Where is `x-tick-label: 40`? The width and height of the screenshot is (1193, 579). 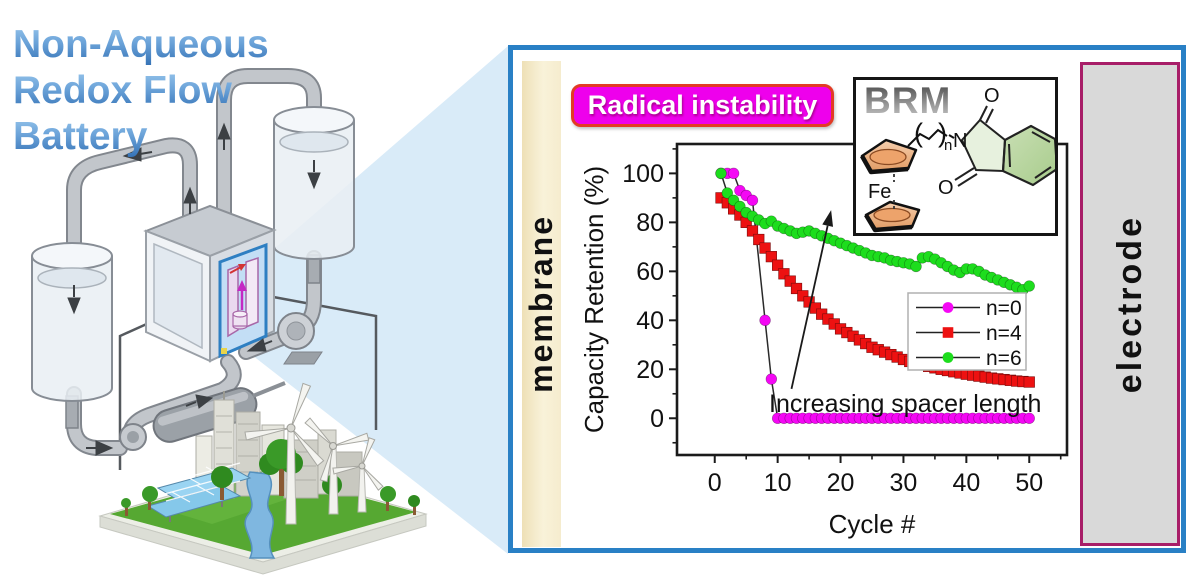 x-tick-label: 40 is located at coordinates (966, 483).